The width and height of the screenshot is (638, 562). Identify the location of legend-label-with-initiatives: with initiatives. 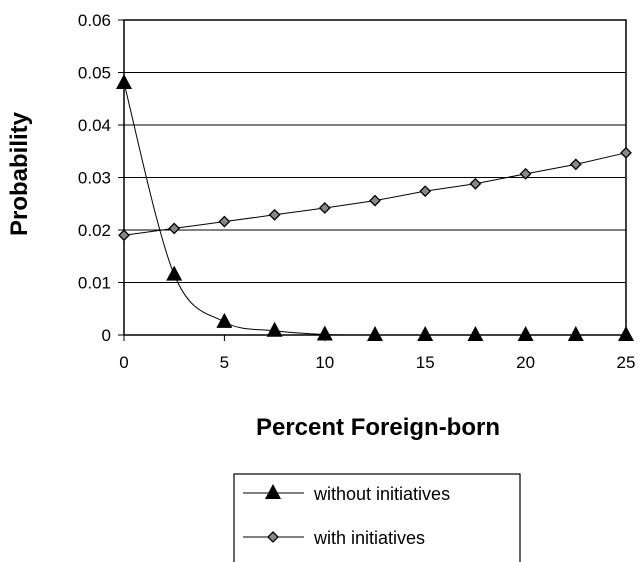
(369, 538).